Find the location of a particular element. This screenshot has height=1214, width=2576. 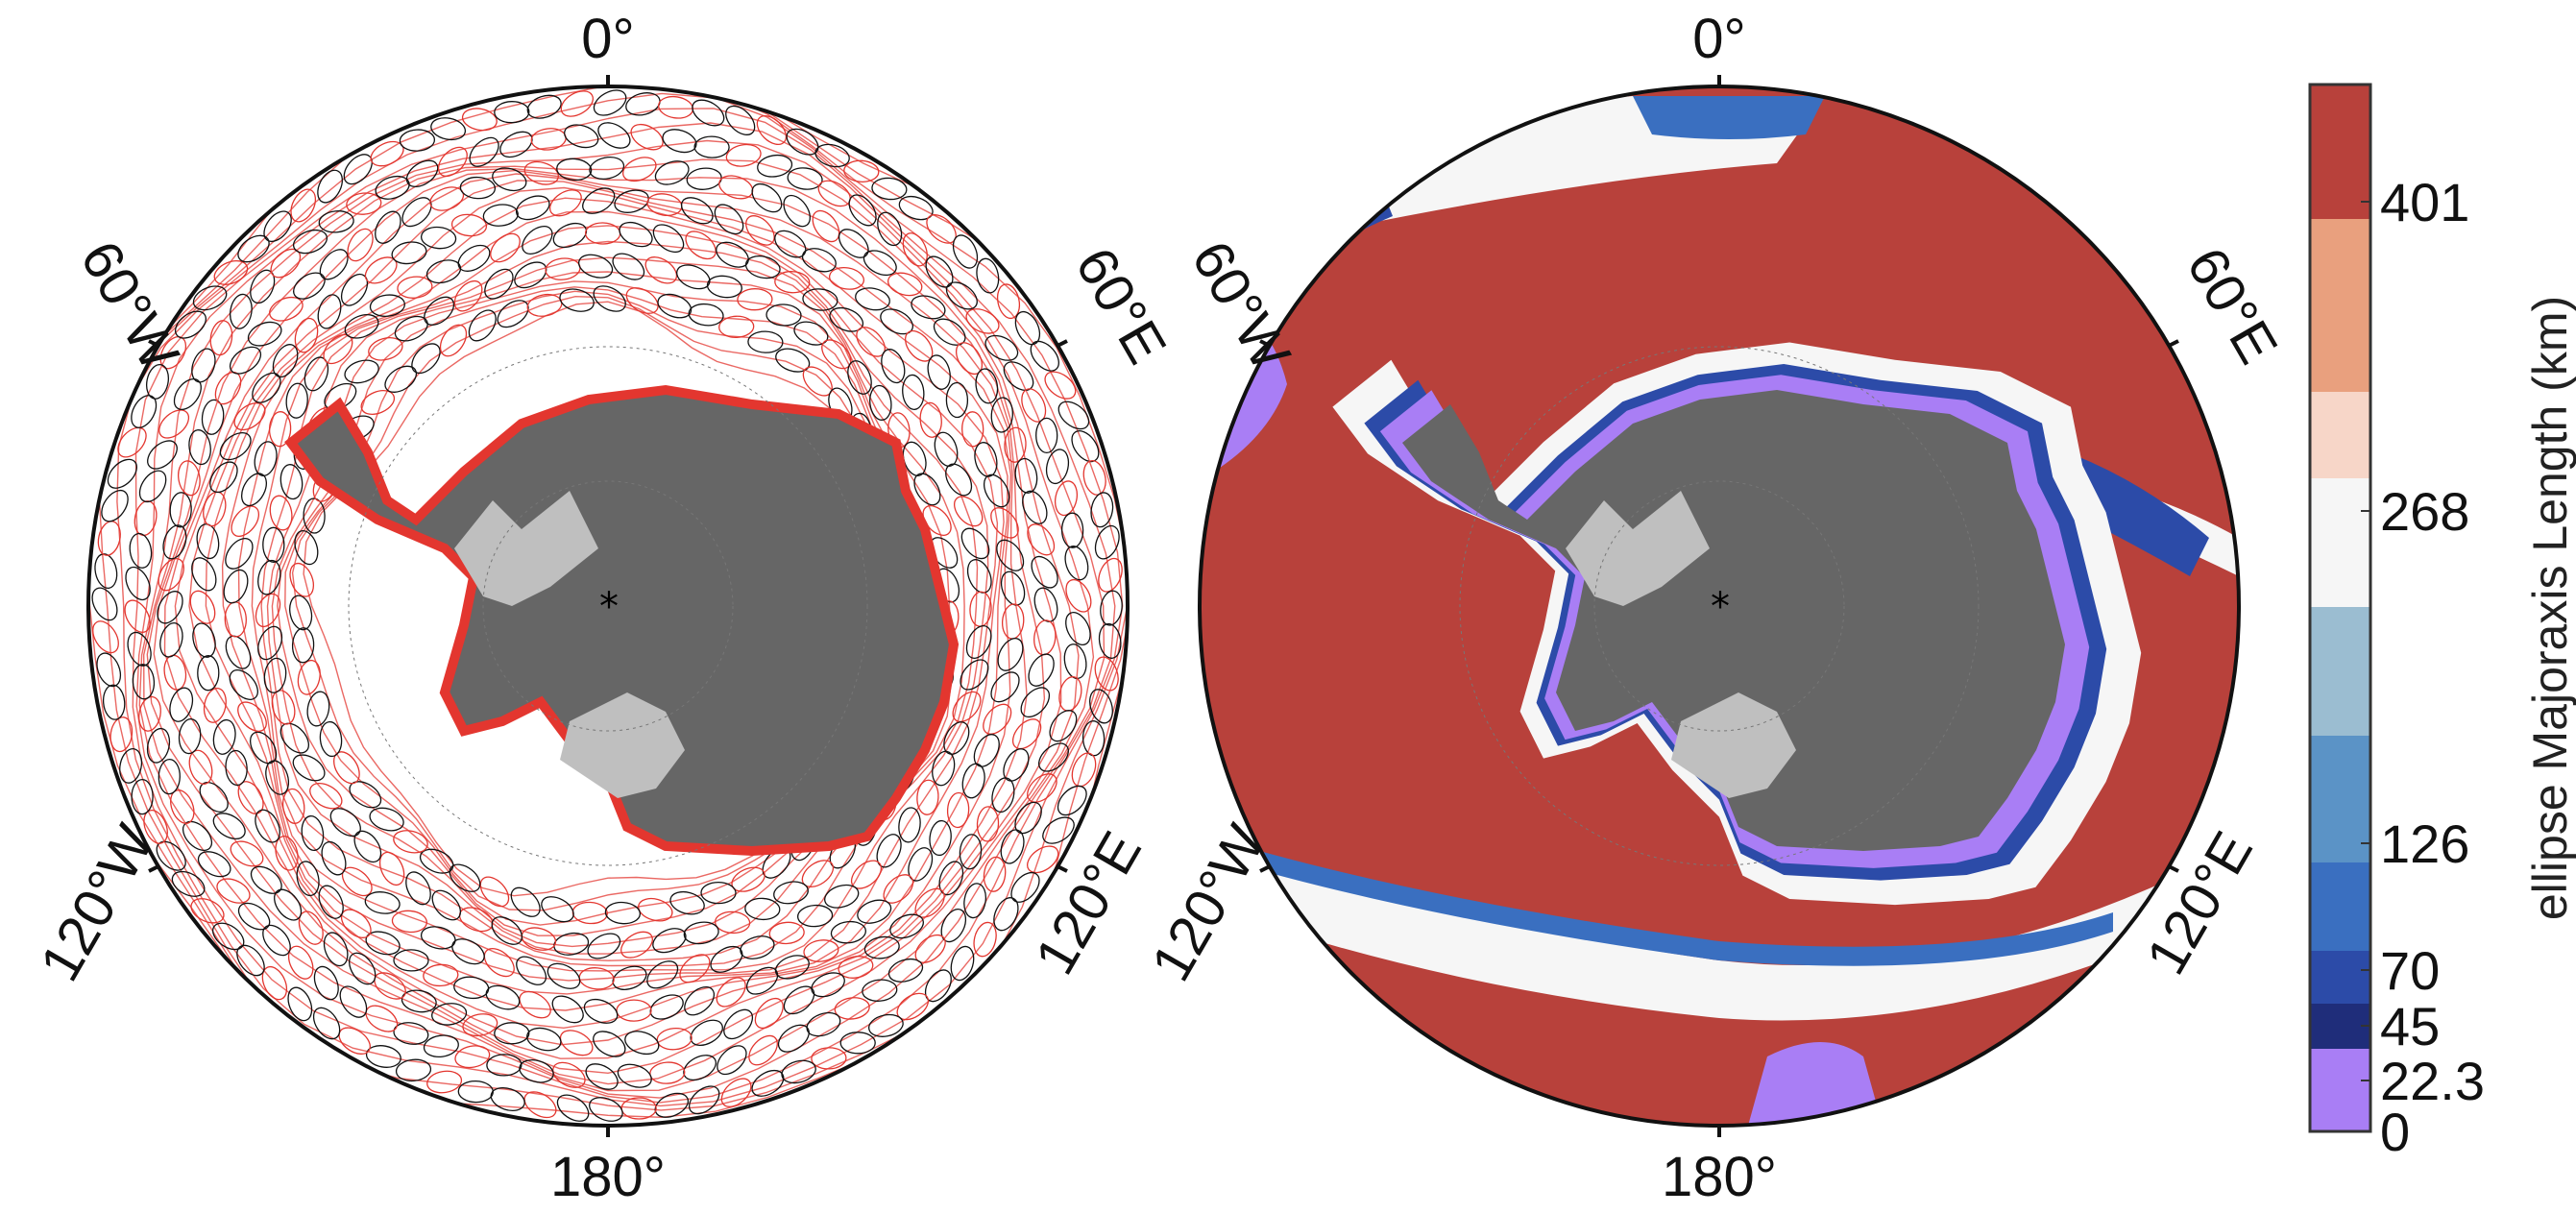

lon-label-upper-right: 60°E is located at coordinates (2232, 305).